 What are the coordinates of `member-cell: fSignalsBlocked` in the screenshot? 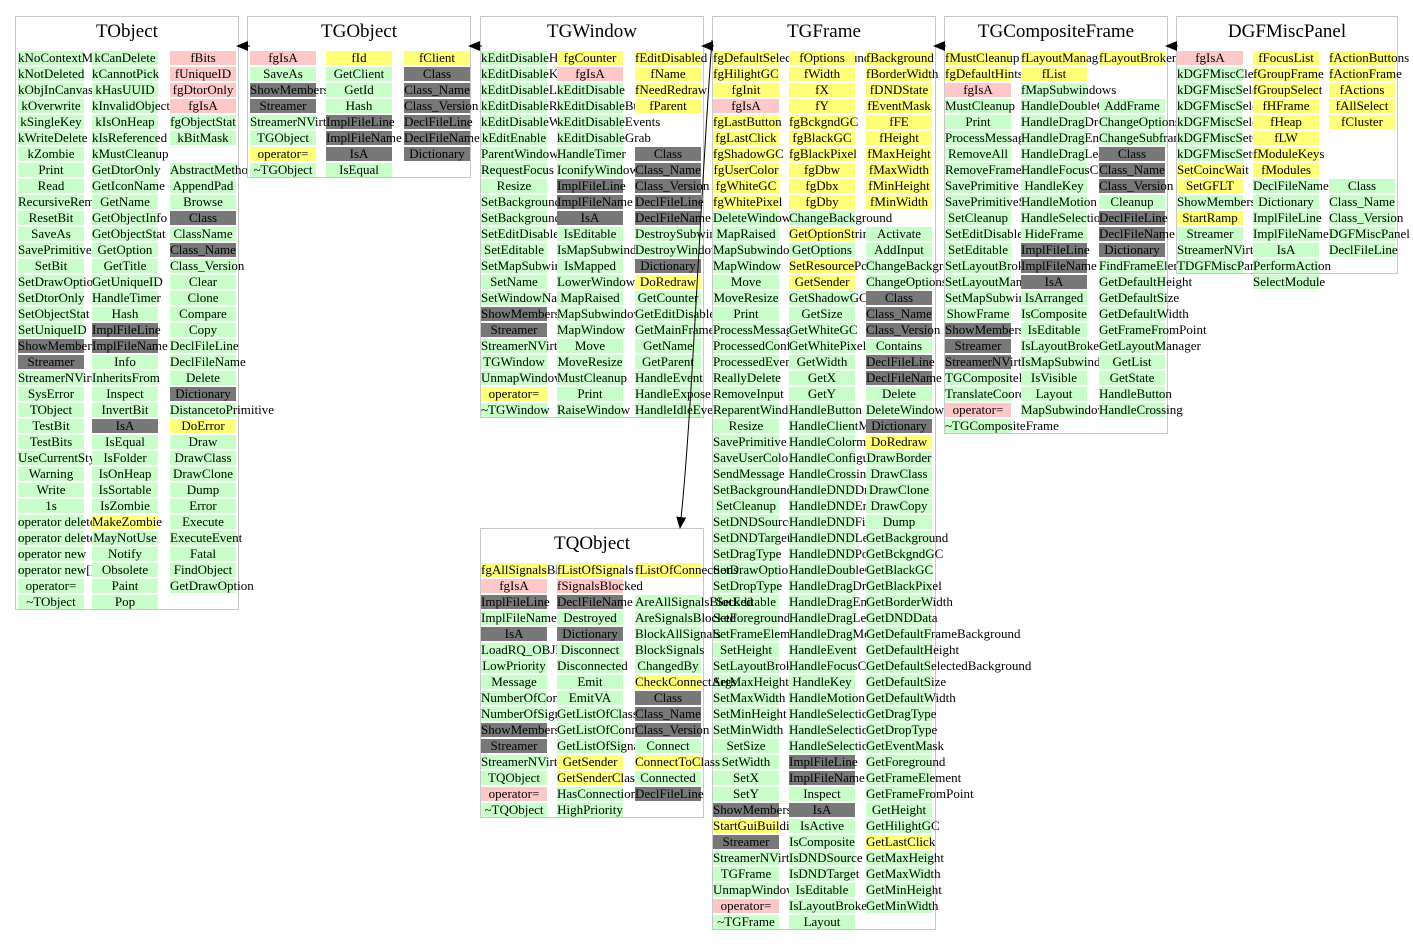 It's located at (600, 585).